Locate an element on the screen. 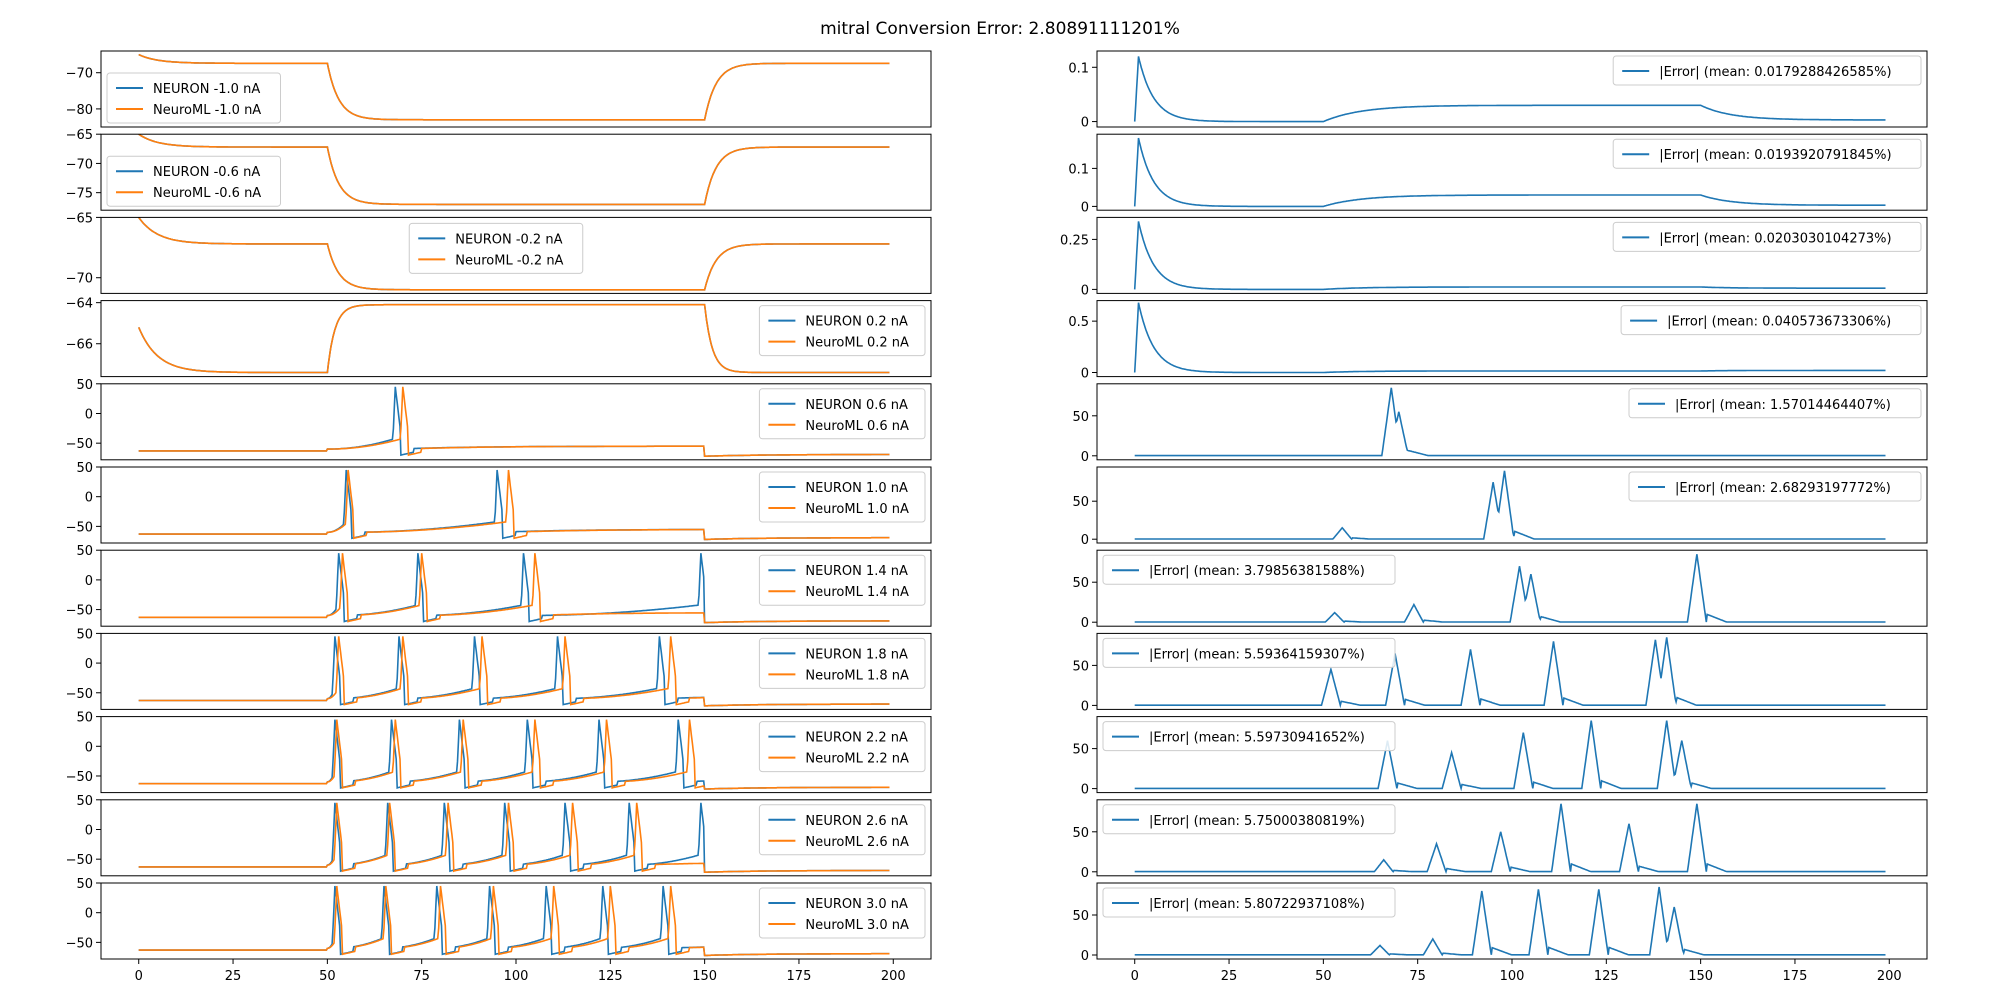  legend: |Error| (mean: 5.80722937108%) is located at coordinates (1249, 902).